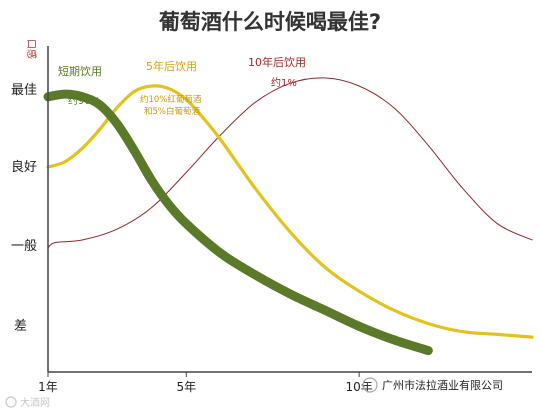 Image resolution: width=540 pixels, height=413 pixels. What do you see at coordinates (35, 402) in the screenshot?
I see `watermark-left-text: 大酒网` at bounding box center [35, 402].